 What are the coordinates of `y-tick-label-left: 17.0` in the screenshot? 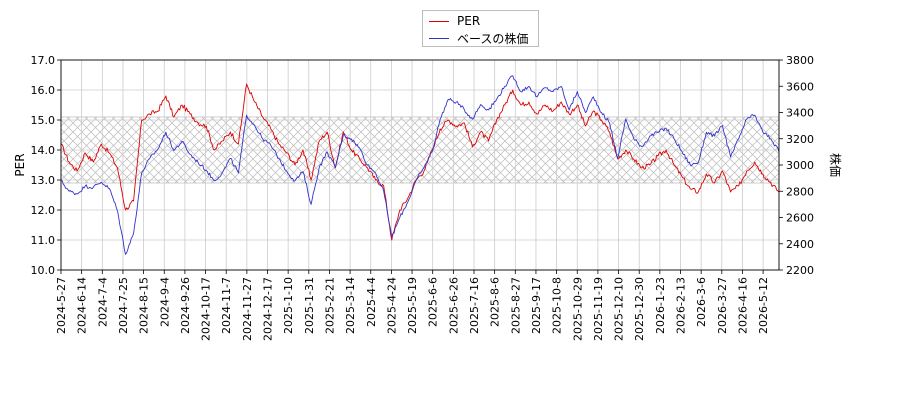 It's located at (43, 60).